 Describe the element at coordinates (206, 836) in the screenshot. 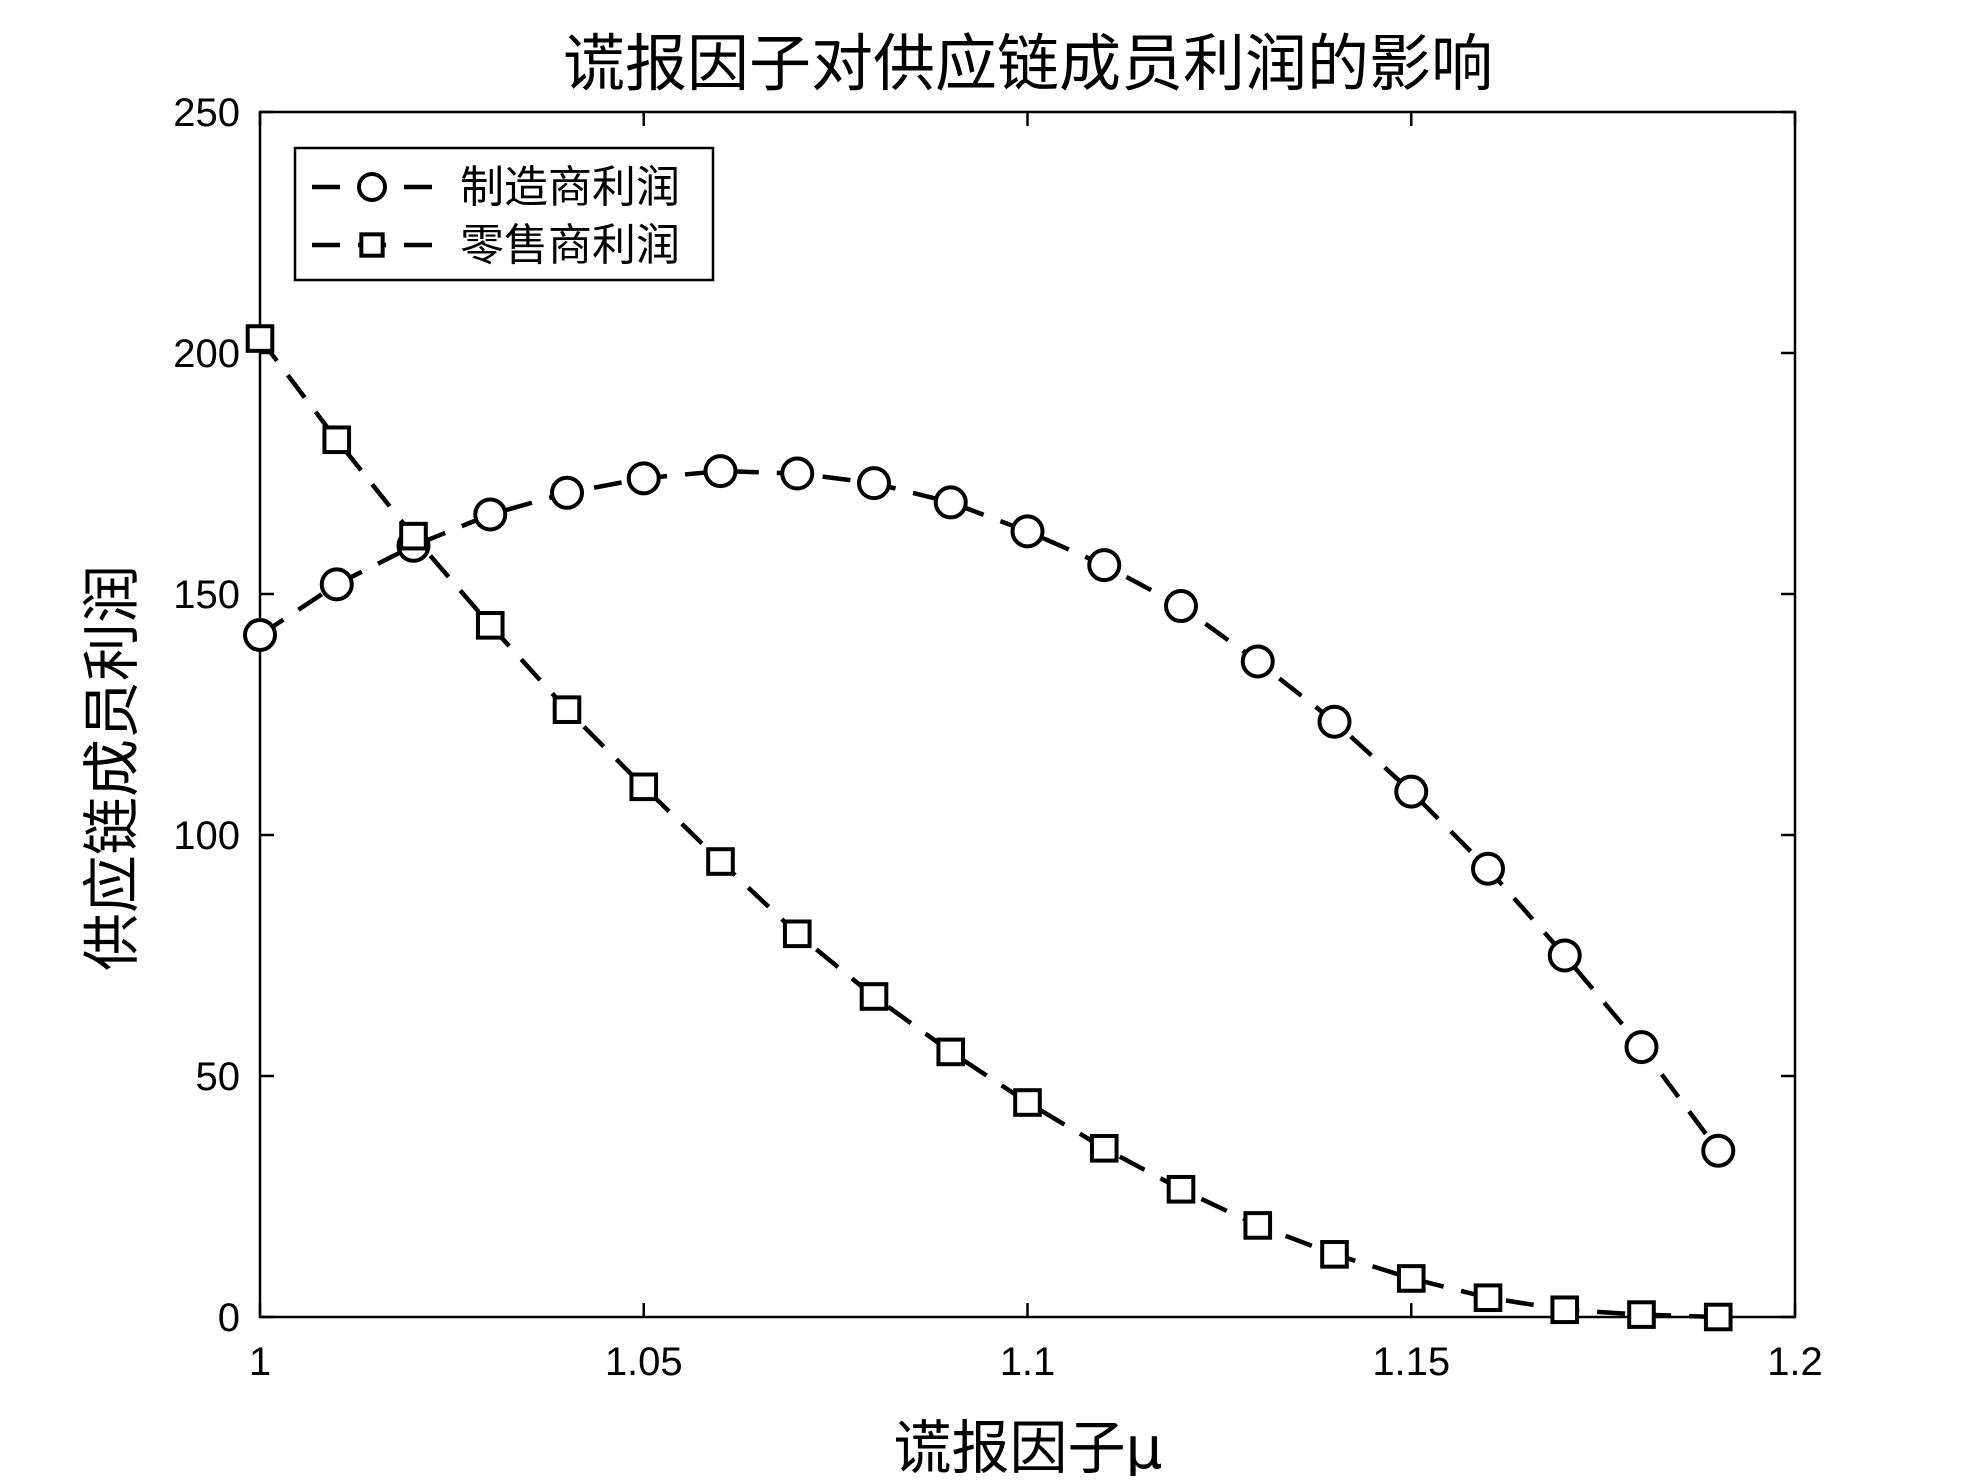

I see `y-tick-label: 100` at that location.